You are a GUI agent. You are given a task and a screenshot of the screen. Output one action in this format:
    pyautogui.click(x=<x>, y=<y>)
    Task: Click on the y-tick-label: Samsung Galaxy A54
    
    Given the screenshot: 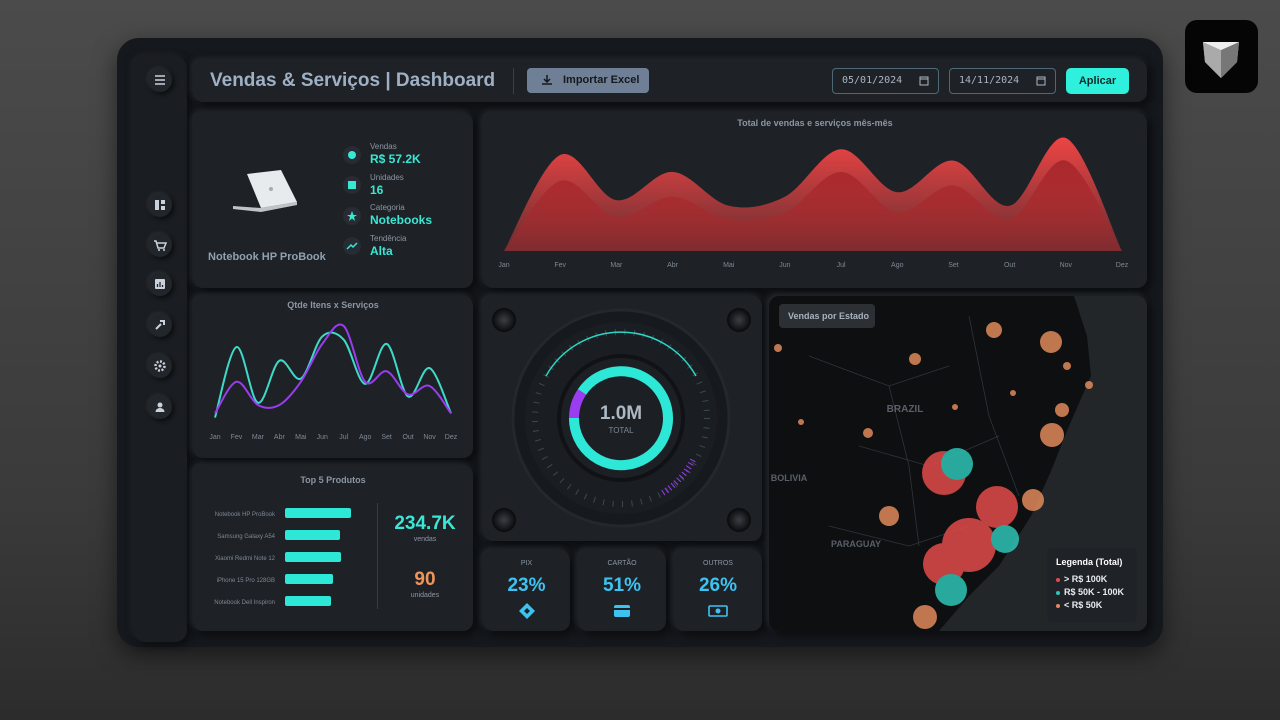 What is the action you would take?
    pyautogui.click(x=246, y=537)
    